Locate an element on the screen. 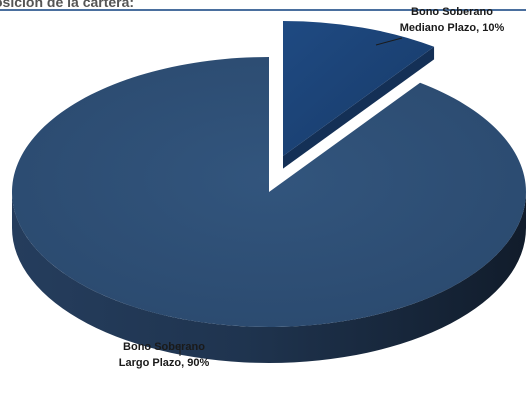  leader-line-mediano-plazo is located at coordinates (389, 41).